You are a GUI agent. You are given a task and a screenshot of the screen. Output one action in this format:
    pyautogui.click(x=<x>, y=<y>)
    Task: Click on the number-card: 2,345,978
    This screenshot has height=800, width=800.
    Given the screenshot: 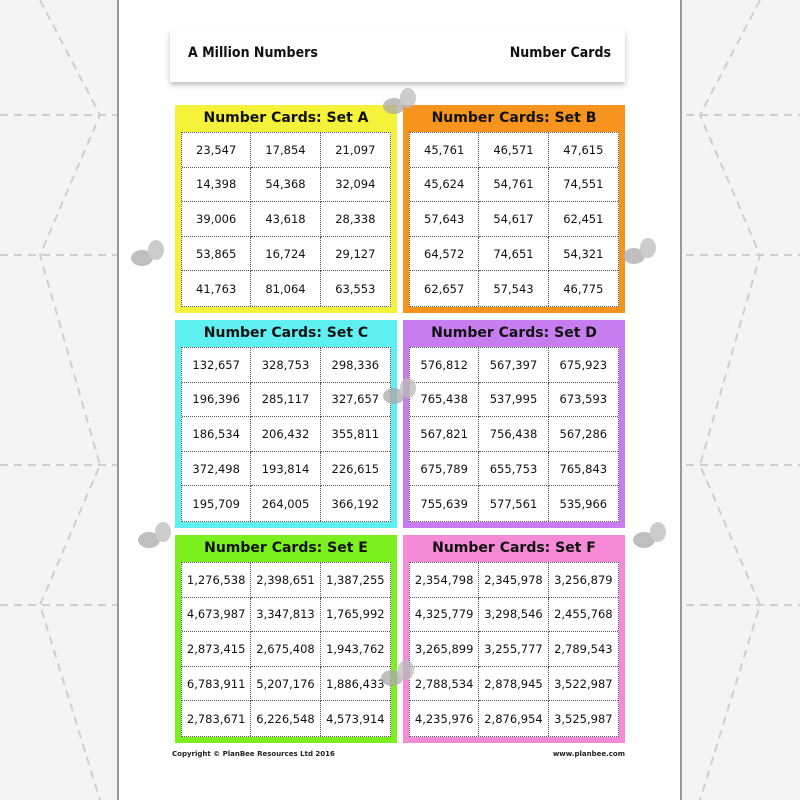 What is the action you would take?
    pyautogui.click(x=514, y=580)
    